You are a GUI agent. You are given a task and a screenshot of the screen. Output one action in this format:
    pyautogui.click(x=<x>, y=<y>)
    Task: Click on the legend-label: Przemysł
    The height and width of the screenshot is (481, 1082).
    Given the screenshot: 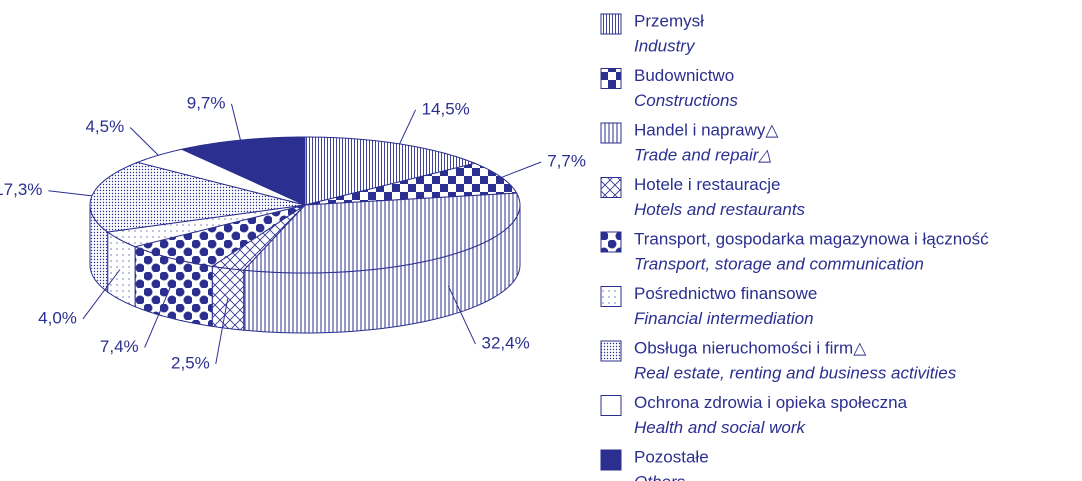 What is the action you would take?
    pyautogui.click(x=669, y=20)
    